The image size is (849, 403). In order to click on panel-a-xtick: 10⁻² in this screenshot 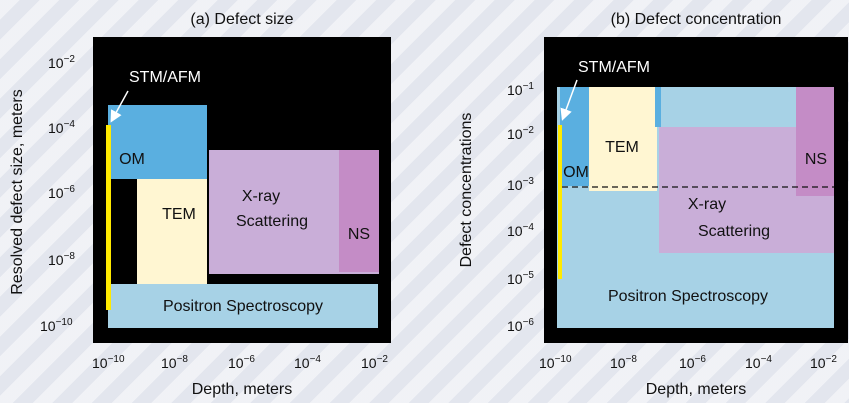, I will do `click(374, 362)`.